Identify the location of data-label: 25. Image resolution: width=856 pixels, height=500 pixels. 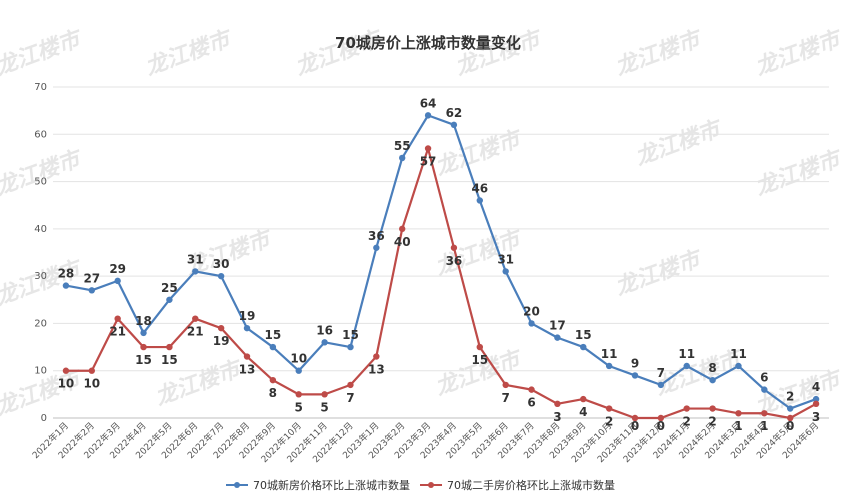
(169, 288).